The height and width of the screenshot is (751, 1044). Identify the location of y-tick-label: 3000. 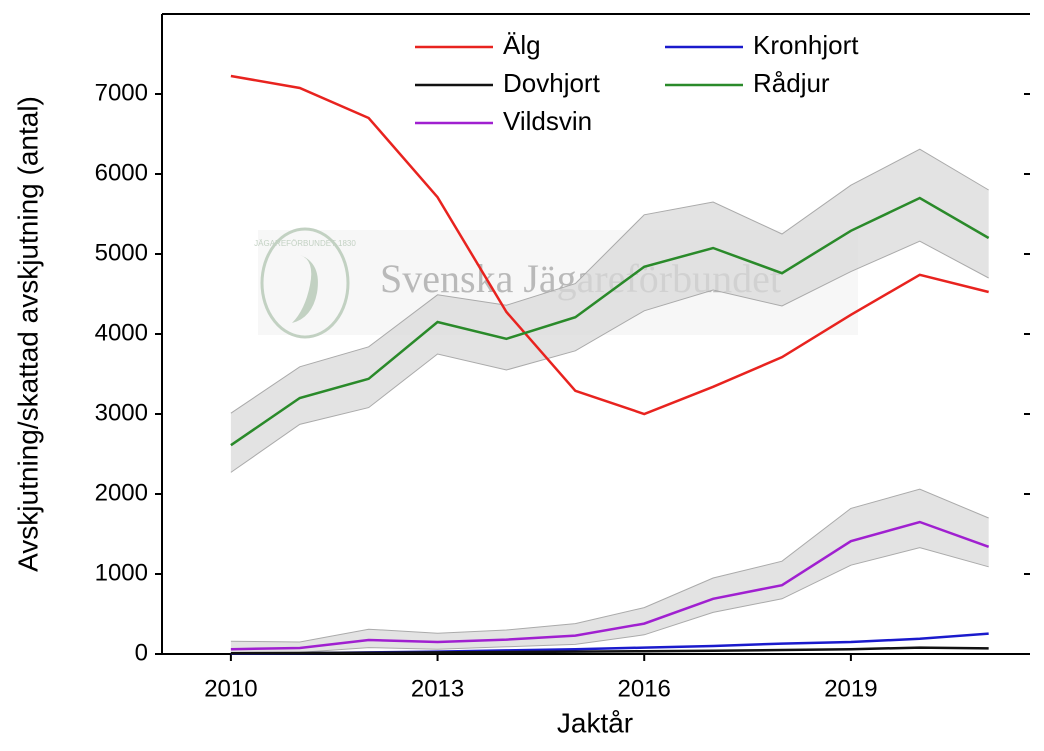
(121, 412).